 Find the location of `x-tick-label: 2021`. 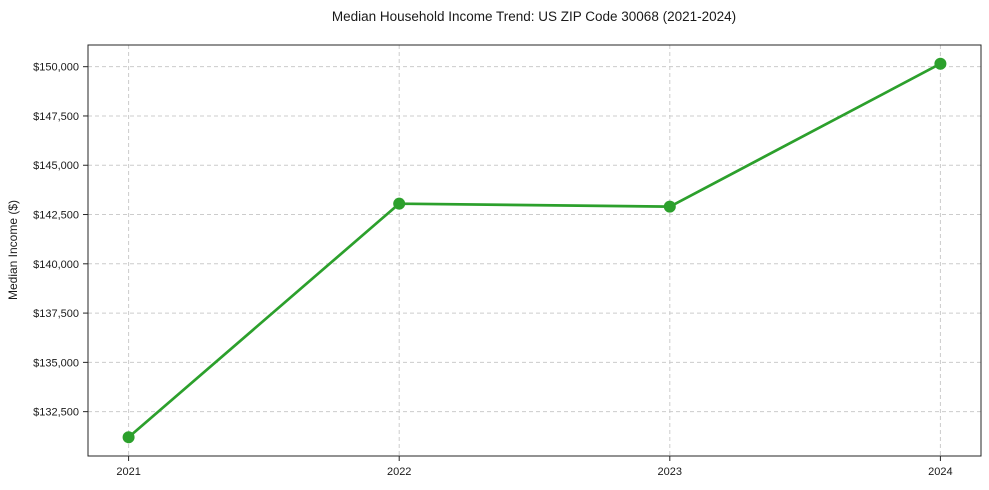

x-tick-label: 2021 is located at coordinates (128, 472).